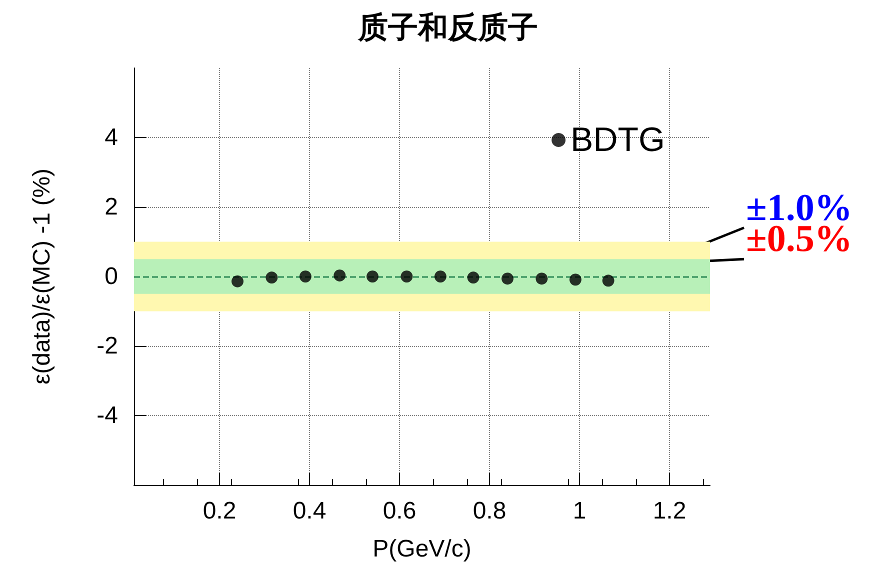 The width and height of the screenshot is (896, 571). What do you see at coordinates (107, 346) in the screenshot?
I see `y-tick-label: -2` at bounding box center [107, 346].